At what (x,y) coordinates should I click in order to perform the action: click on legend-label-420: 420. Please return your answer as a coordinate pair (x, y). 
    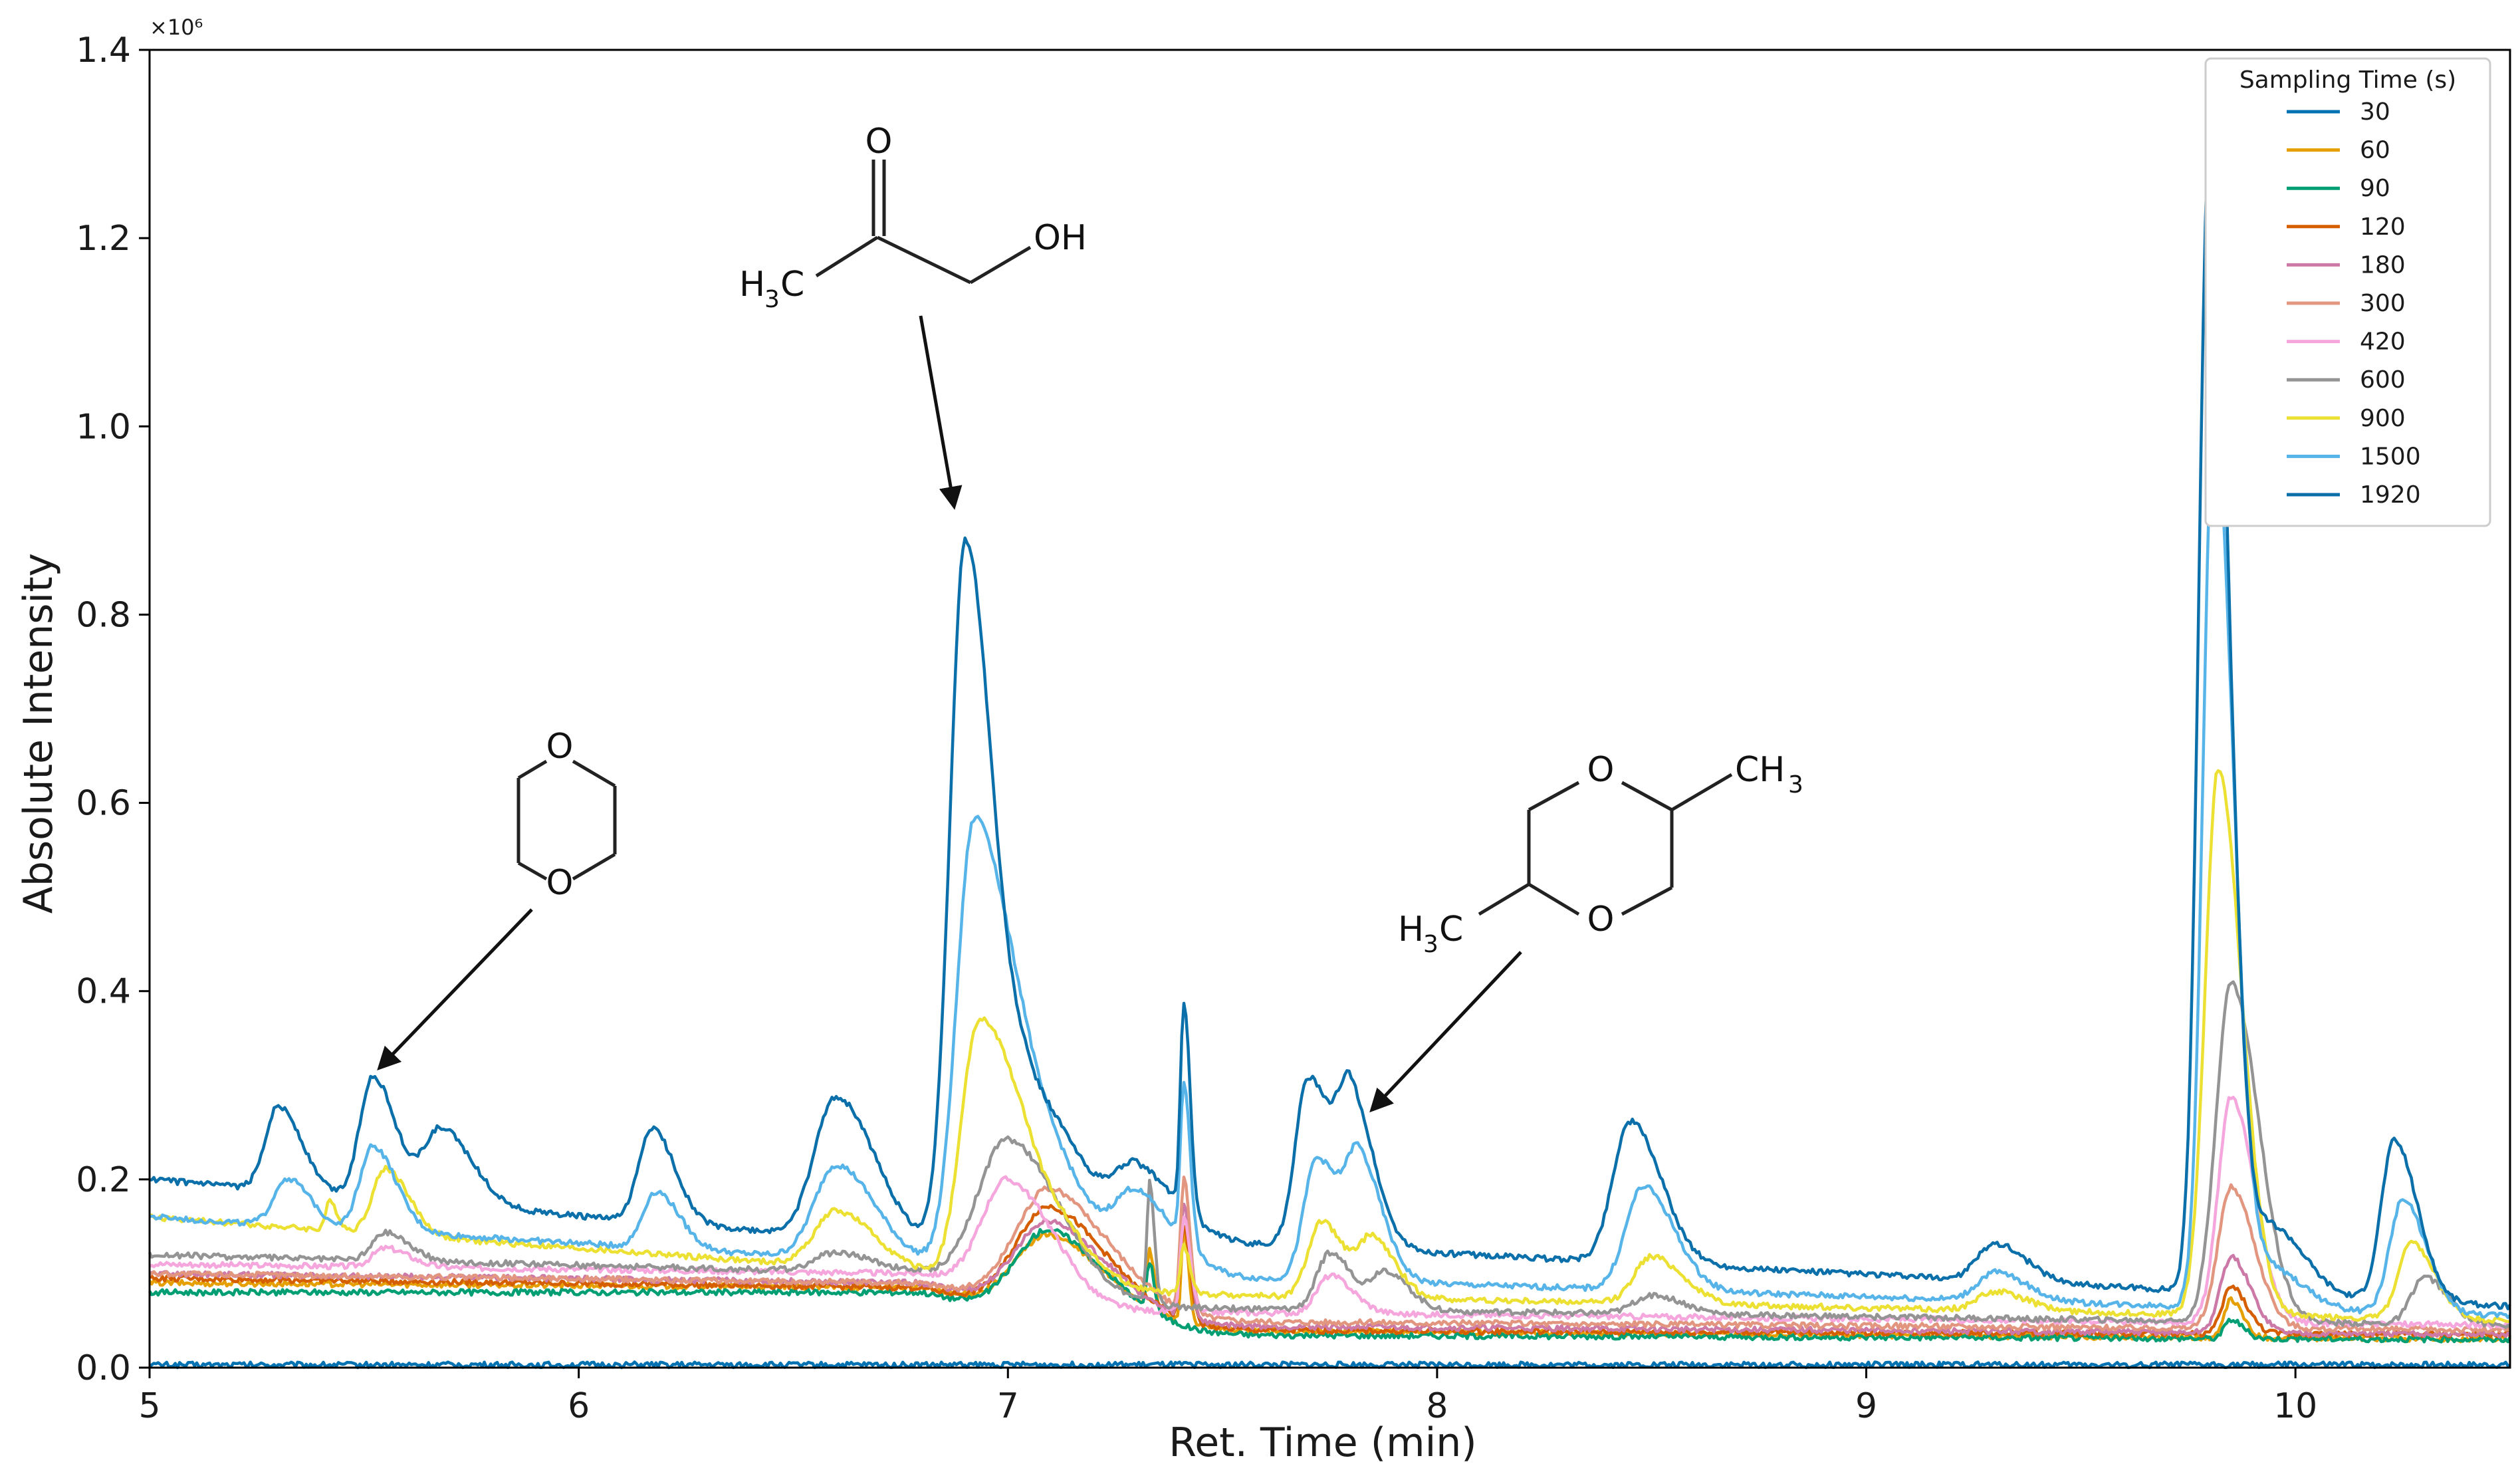
    Looking at the image, I should click on (2383, 342).